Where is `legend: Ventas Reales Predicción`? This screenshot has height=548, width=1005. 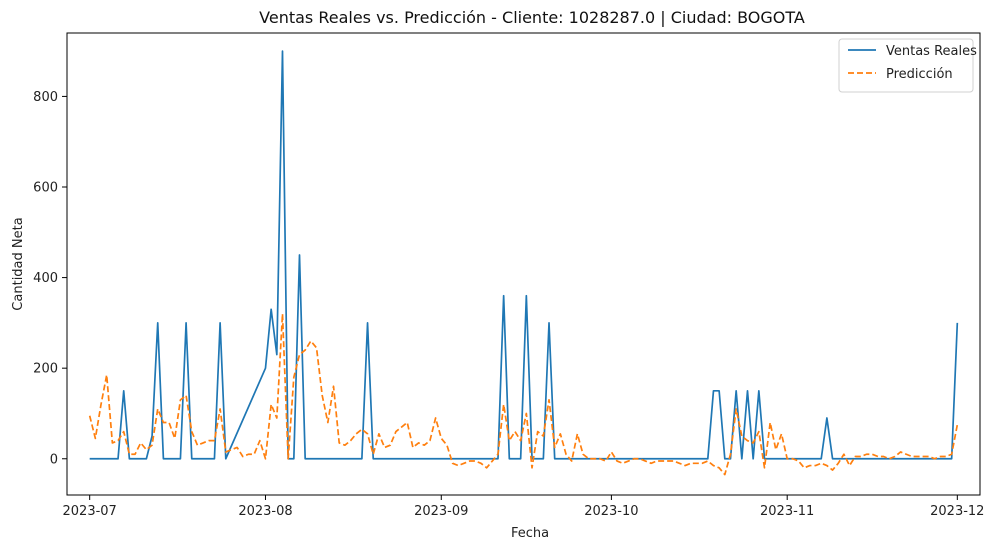
legend: Ventas Reales Predicción is located at coordinates (907, 65).